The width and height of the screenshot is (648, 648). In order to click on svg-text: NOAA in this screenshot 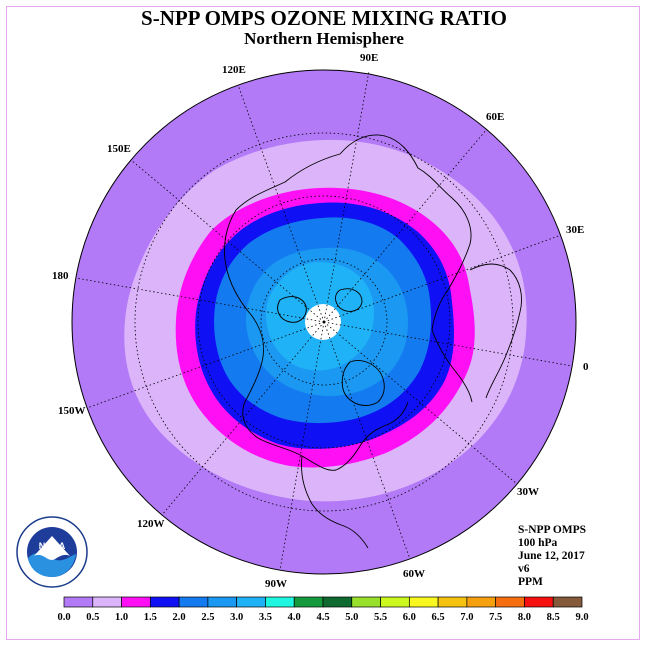, I will do `click(52, 546)`.